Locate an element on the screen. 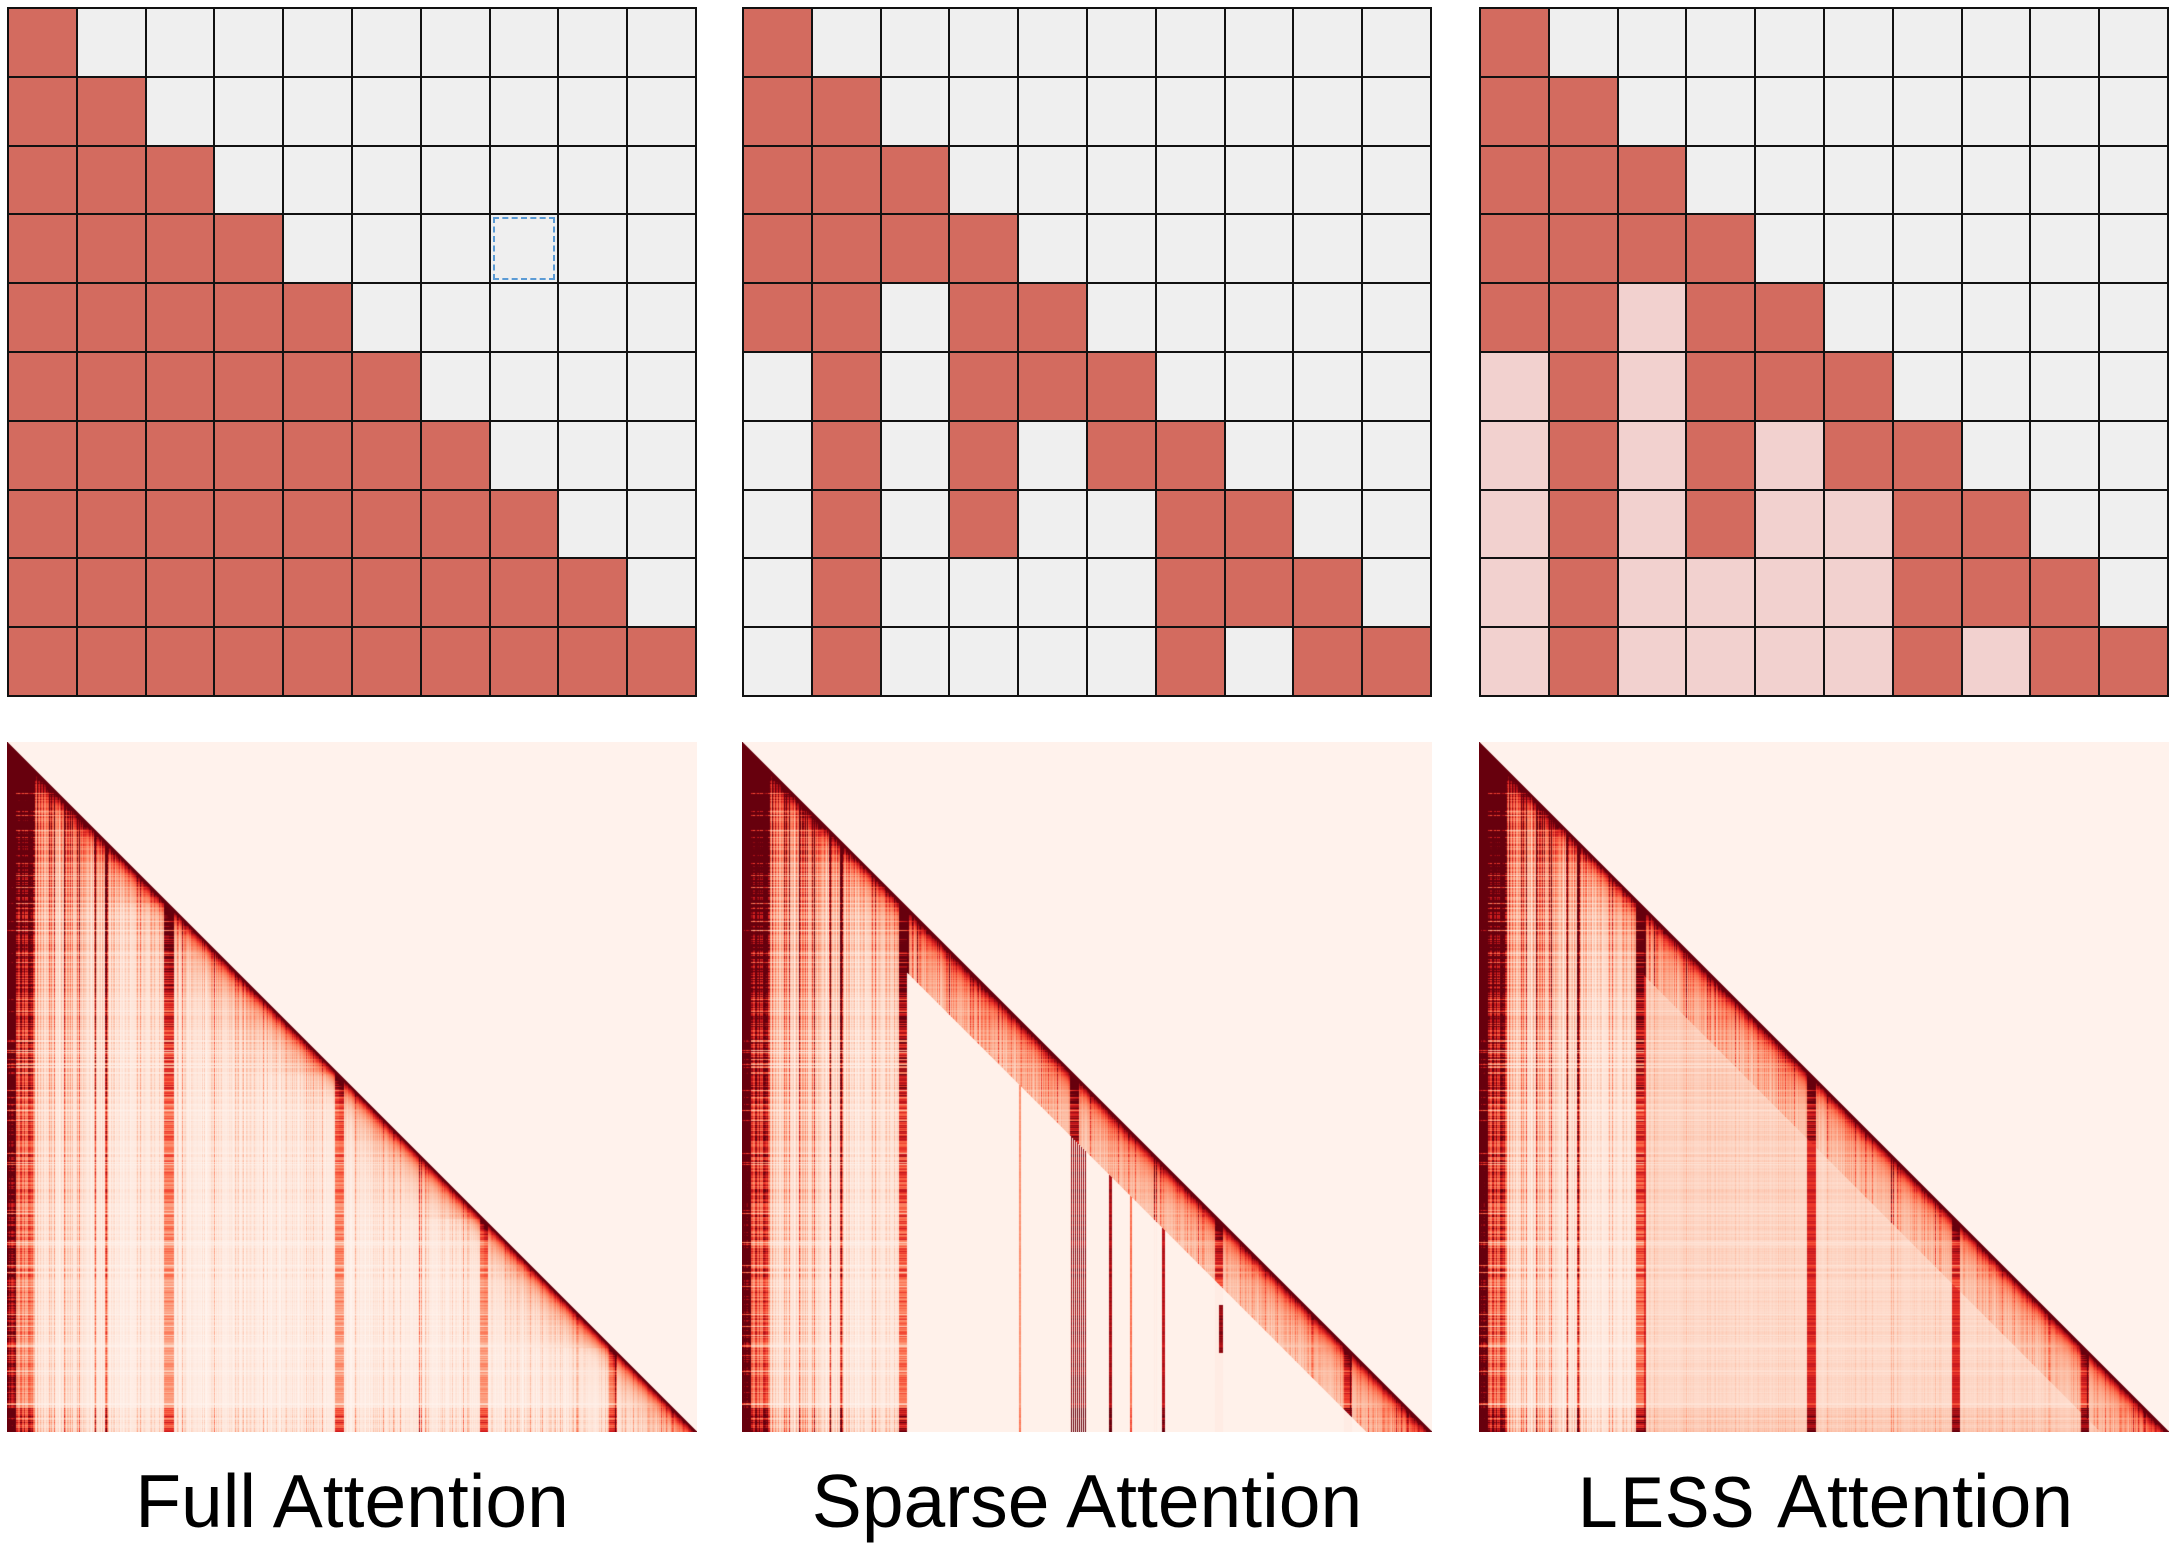  caption-method-name: LESS is located at coordinates (1664, 1507).